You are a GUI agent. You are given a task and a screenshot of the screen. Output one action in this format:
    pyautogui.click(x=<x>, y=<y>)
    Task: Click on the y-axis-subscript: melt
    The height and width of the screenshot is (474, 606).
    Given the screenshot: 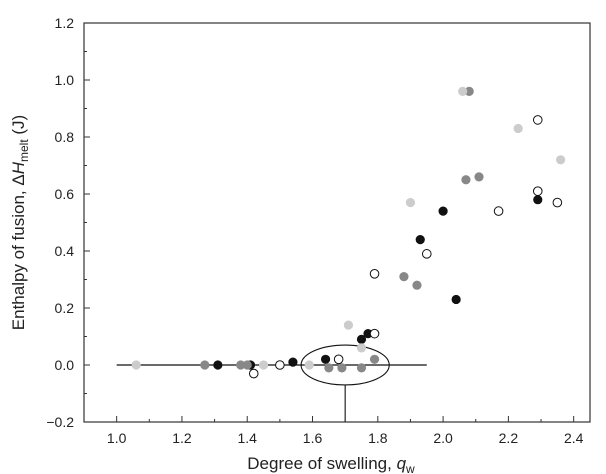 What is the action you would take?
    pyautogui.click(x=24, y=150)
    